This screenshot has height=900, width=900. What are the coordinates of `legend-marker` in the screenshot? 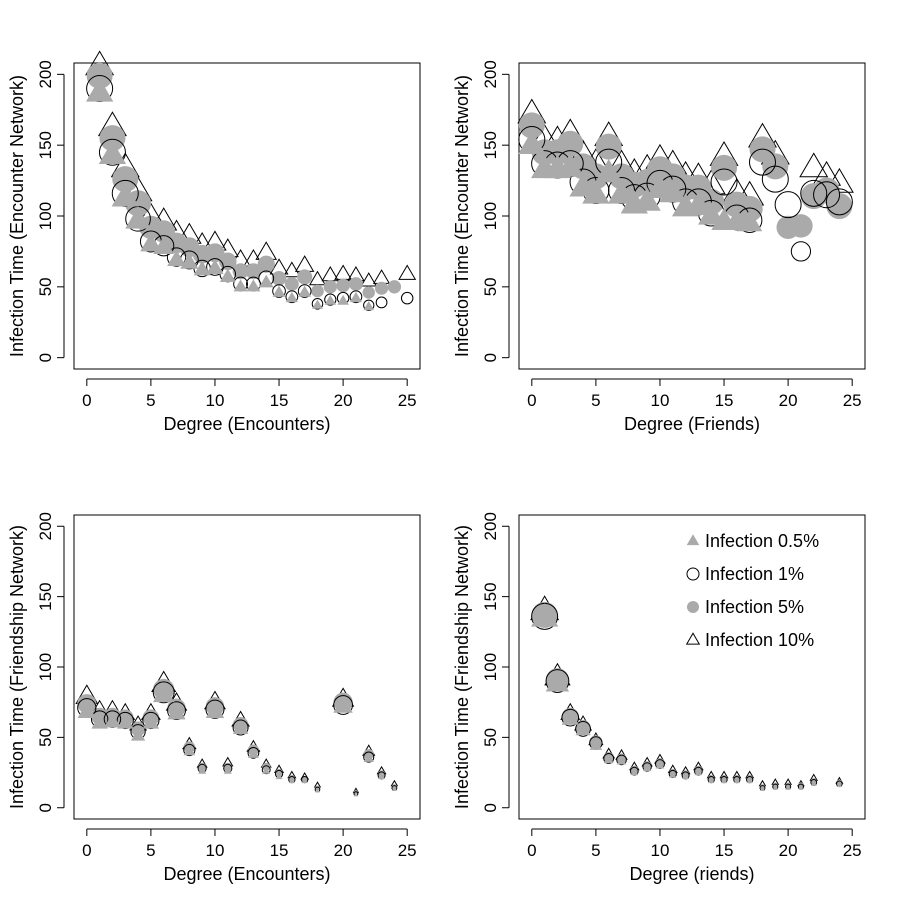 It's located at (693, 638).